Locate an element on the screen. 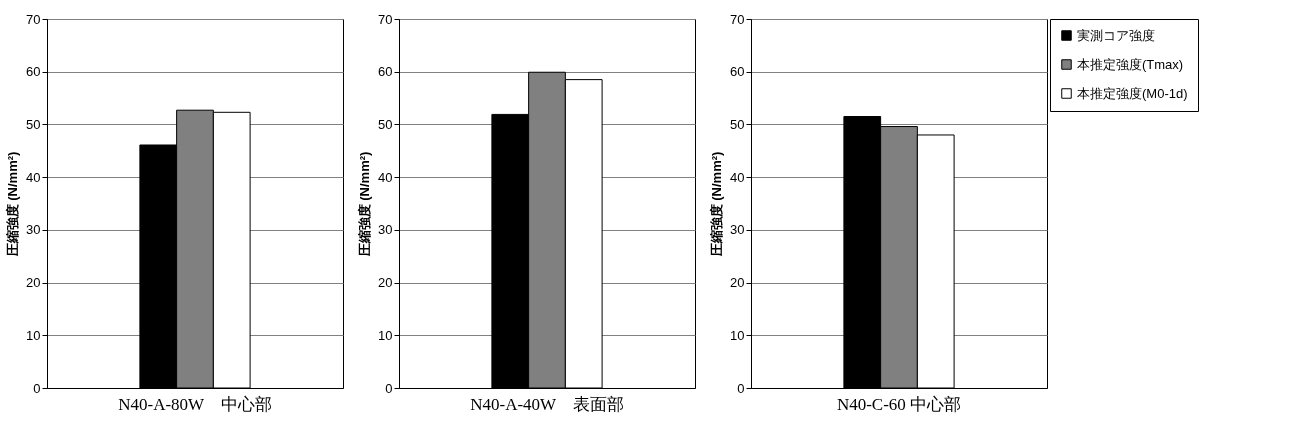  legend-label: 本推定強度(Tmax) is located at coordinates (1130, 64).